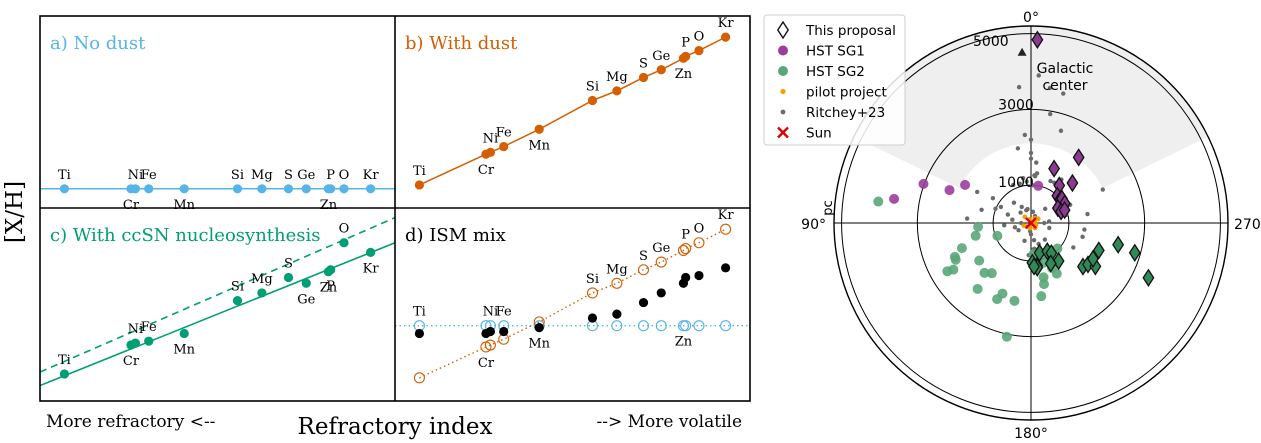 The image size is (1261, 443). I want to click on ccsn-fit-line, so click(217, 314).